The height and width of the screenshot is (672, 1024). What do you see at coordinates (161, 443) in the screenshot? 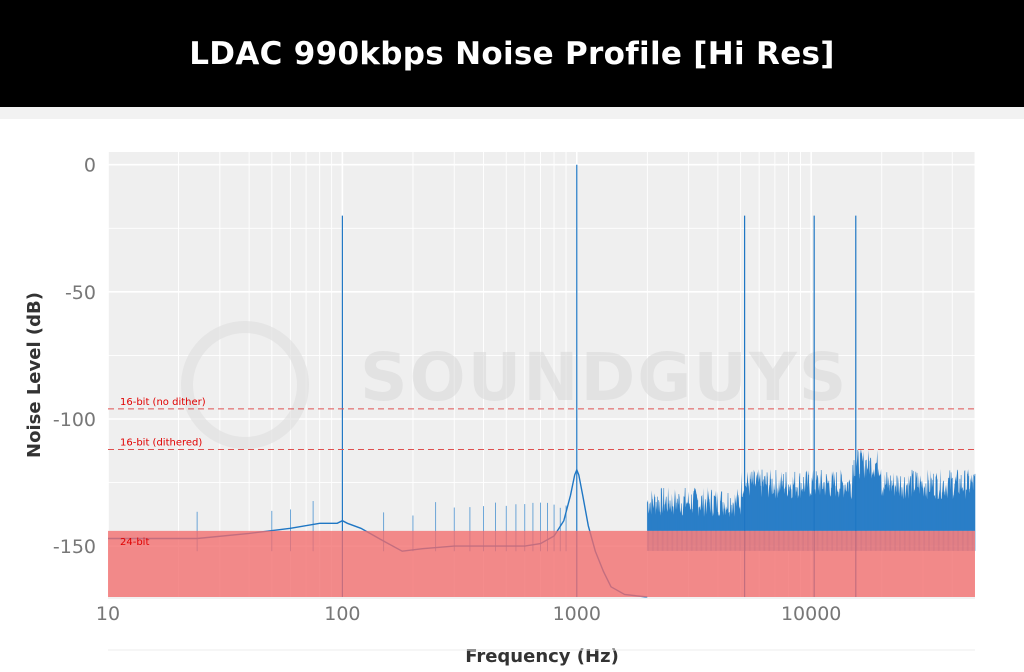
I see `ref-label: 16-bit (dithered)` at bounding box center [161, 443].